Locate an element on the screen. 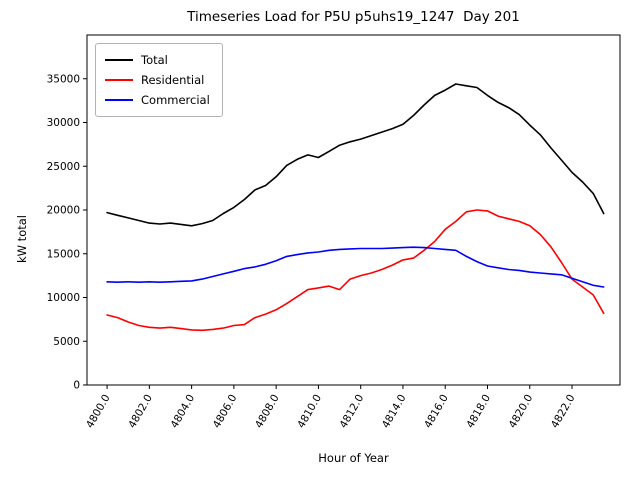  x-tick-label: 4822.0 is located at coordinates (563, 412).